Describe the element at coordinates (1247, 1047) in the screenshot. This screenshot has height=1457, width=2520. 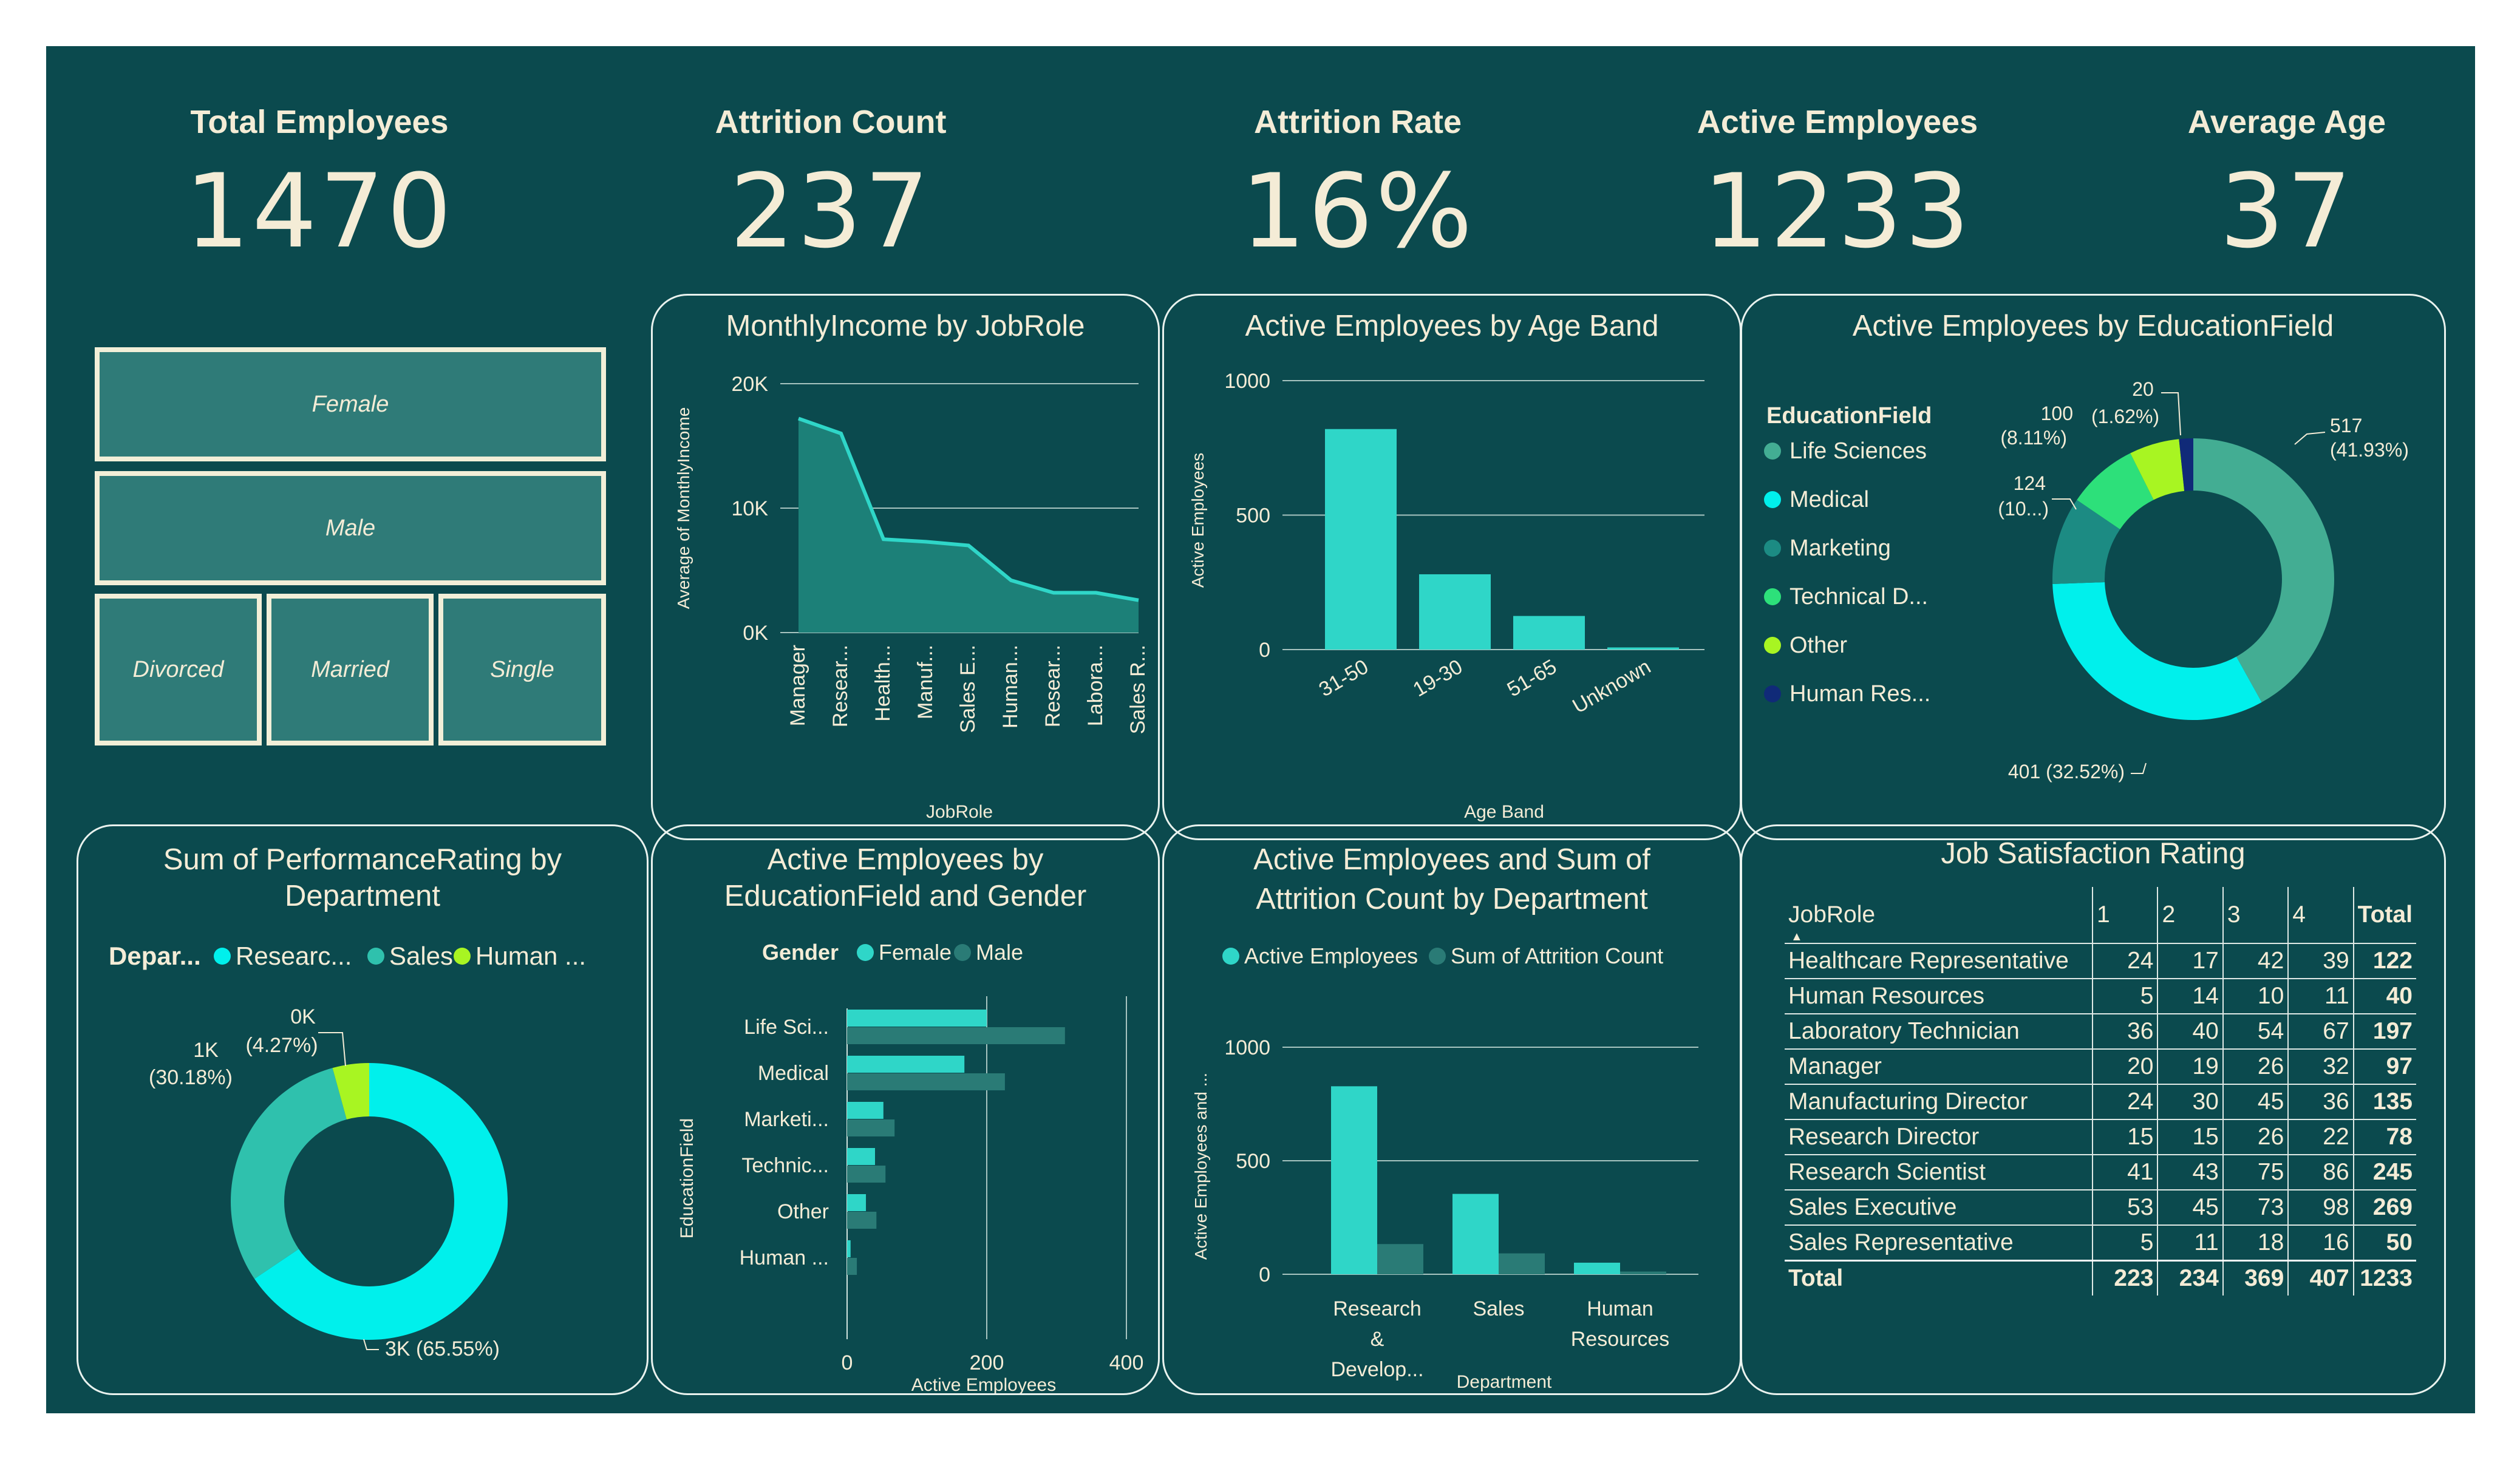
I see `y-tick-label: 1000` at that location.